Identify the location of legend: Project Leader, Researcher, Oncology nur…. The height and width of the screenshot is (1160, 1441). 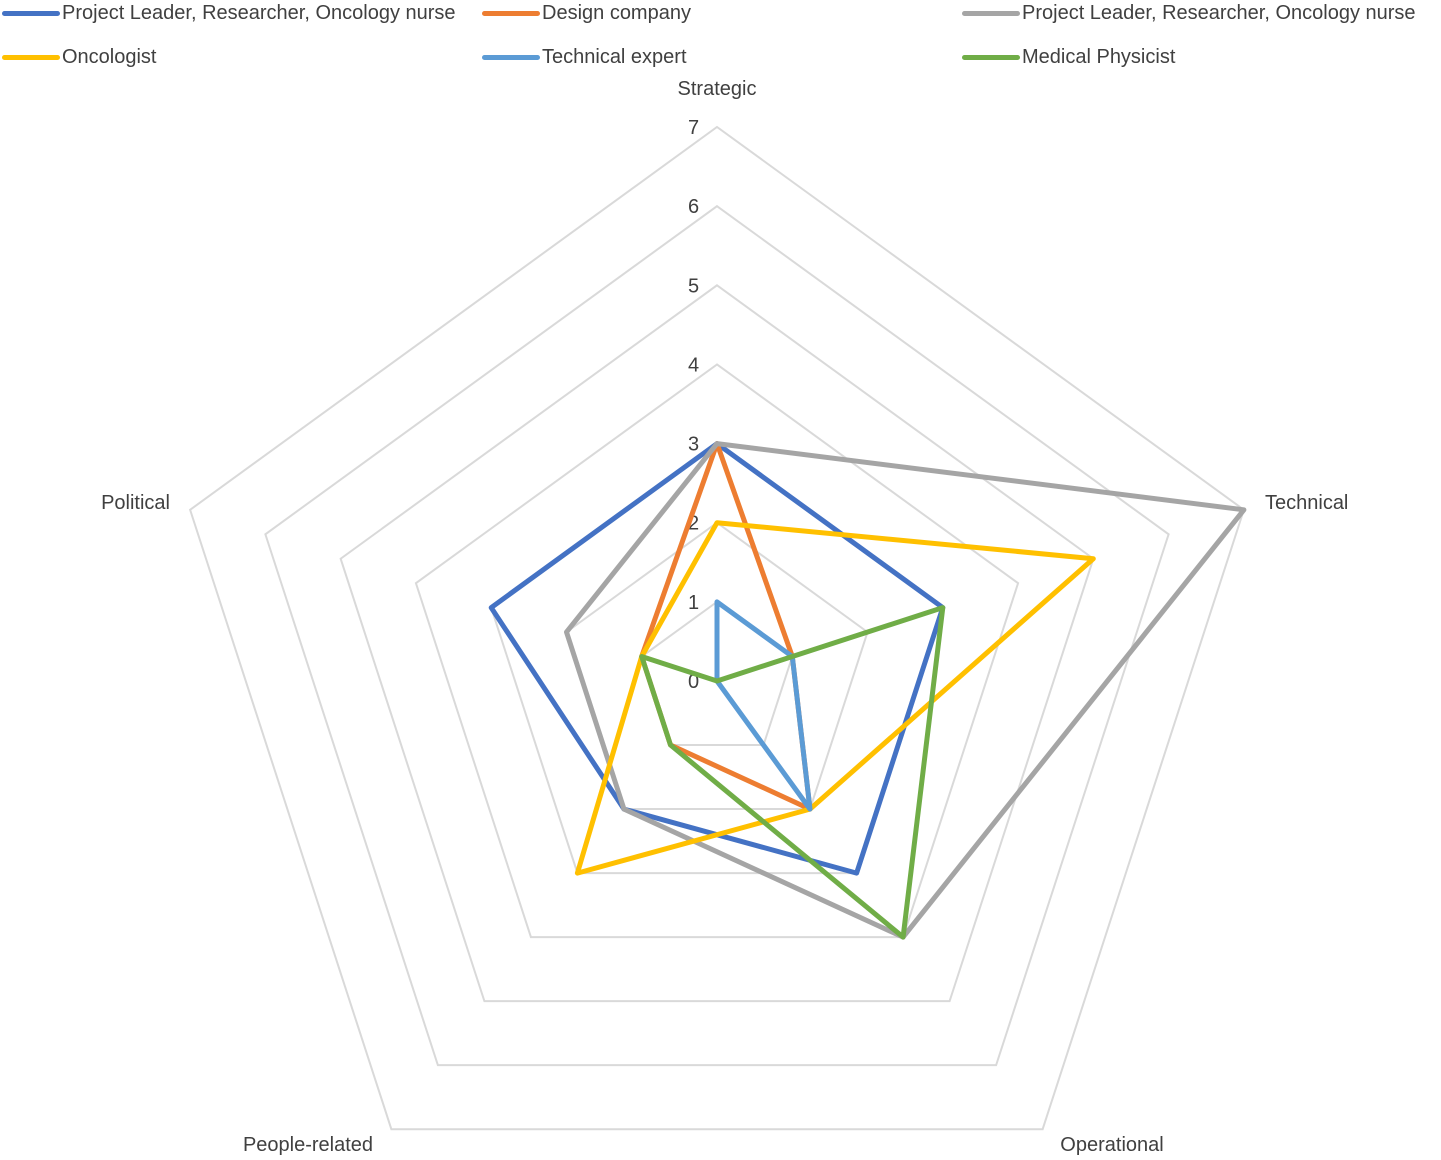
(720, 40).